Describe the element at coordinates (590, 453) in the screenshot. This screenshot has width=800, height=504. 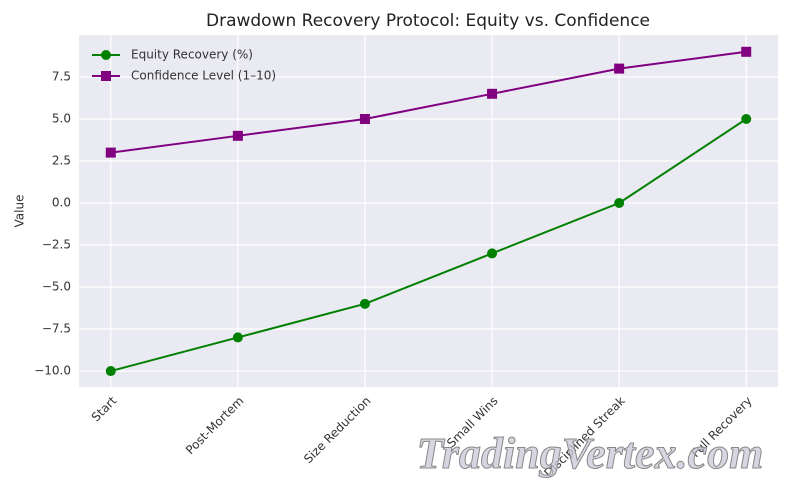
I see `watermark: TradingVertex.com` at that location.